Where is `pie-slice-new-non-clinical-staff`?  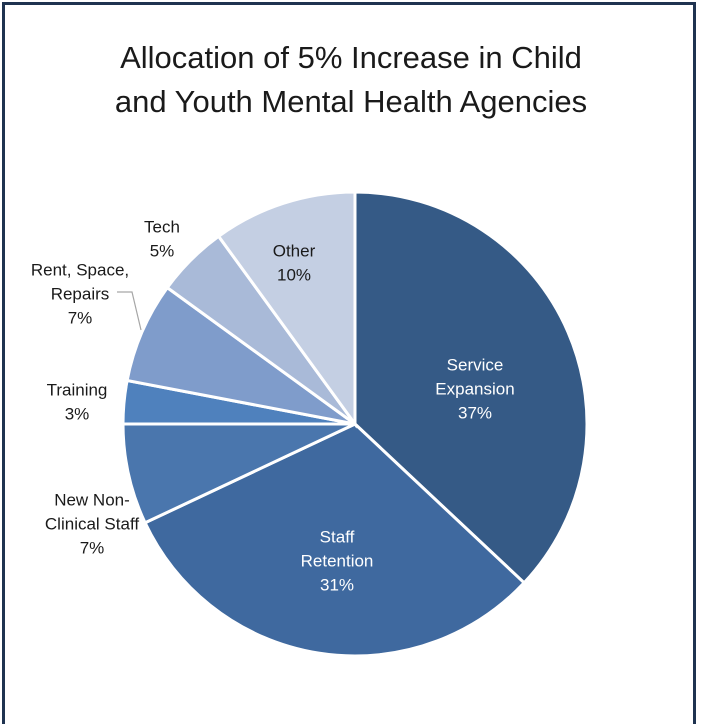
pie-slice-new-non-clinical-staff is located at coordinates (238, 473).